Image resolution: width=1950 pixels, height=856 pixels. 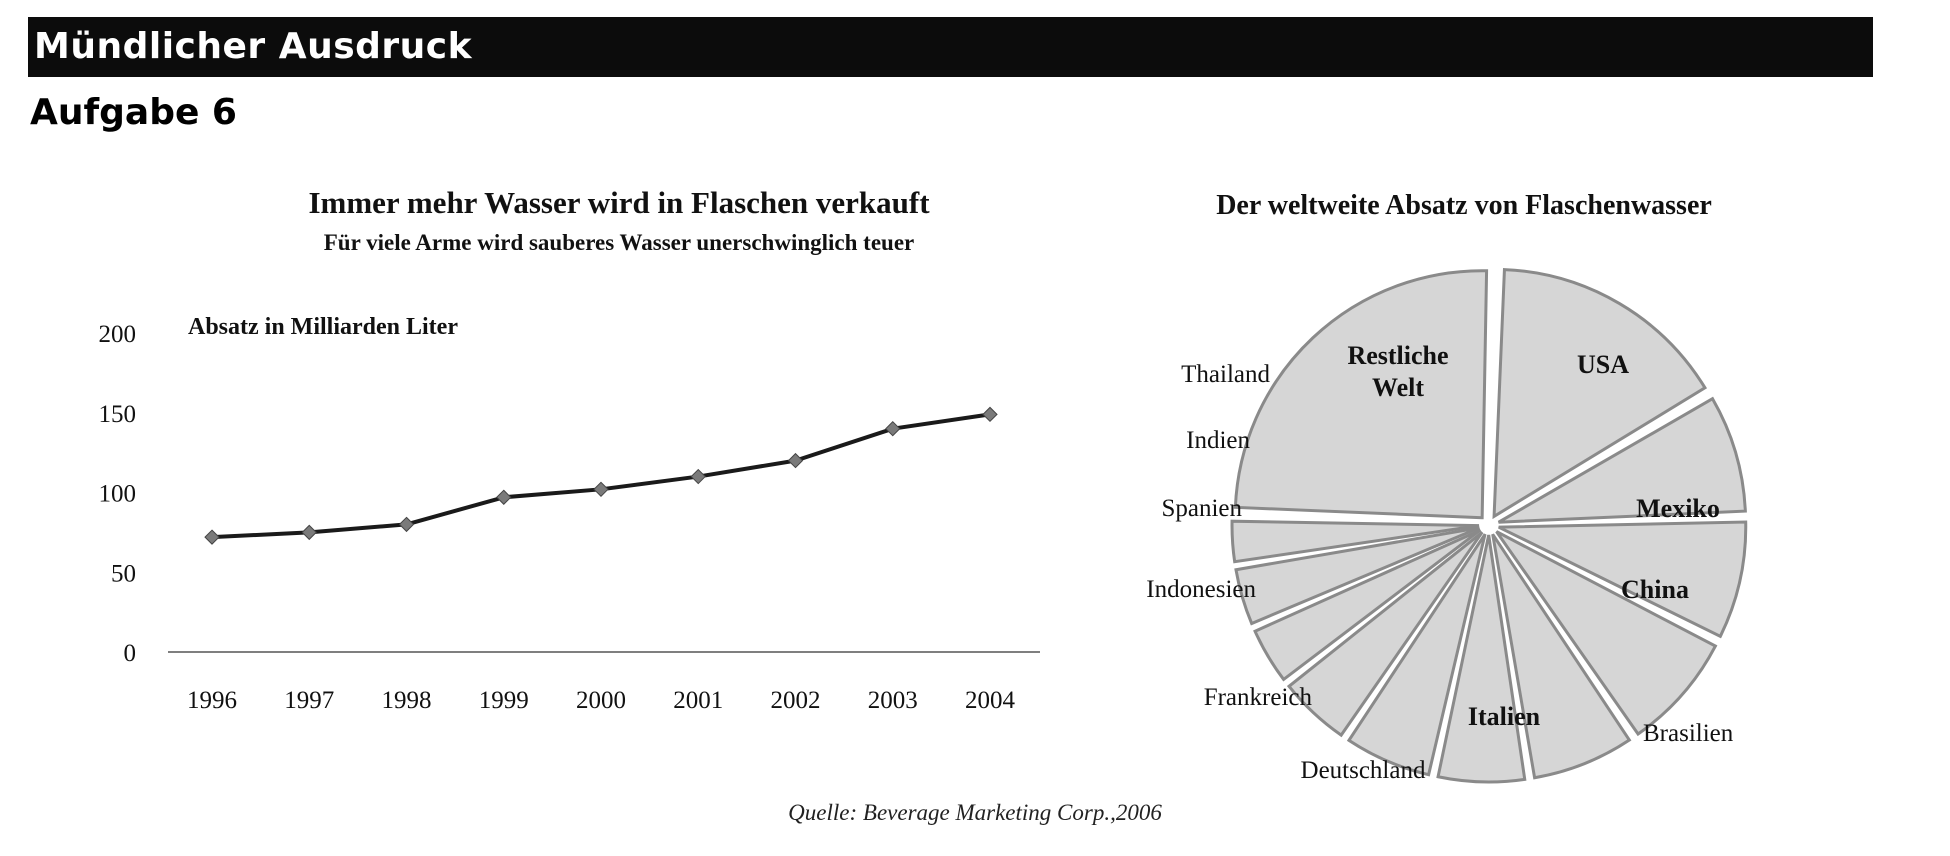 I want to click on x-tick-label: 2001, so click(x=698, y=700).